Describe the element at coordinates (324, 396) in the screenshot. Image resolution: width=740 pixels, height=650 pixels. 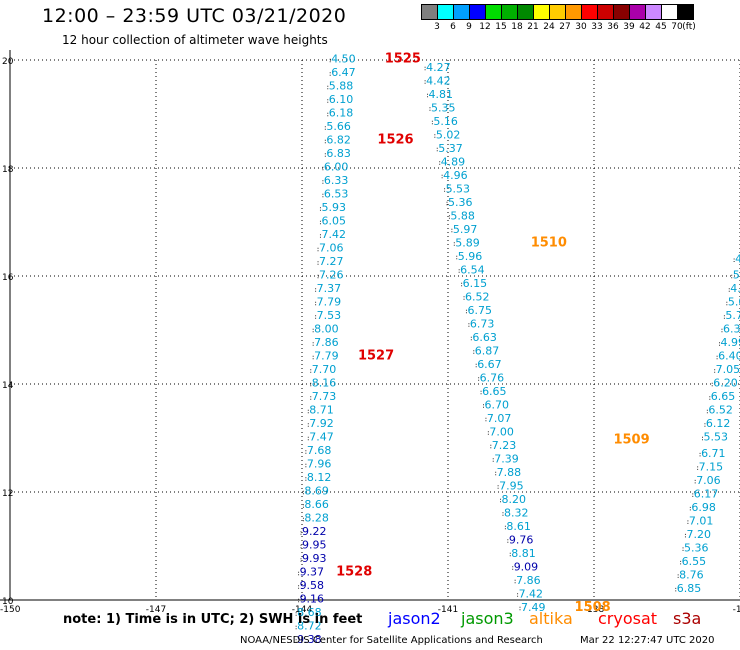
I see `wave-height-label: 7.73` at that location.